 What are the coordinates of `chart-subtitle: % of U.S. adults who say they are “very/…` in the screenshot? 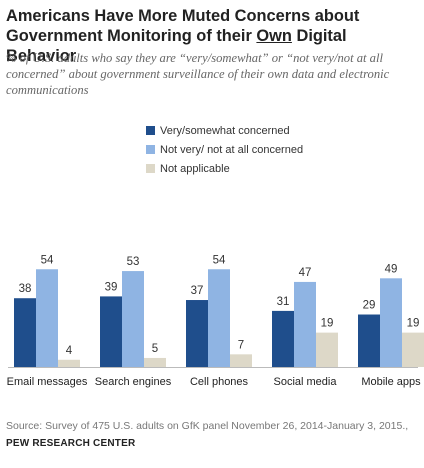 It's located at (198, 74).